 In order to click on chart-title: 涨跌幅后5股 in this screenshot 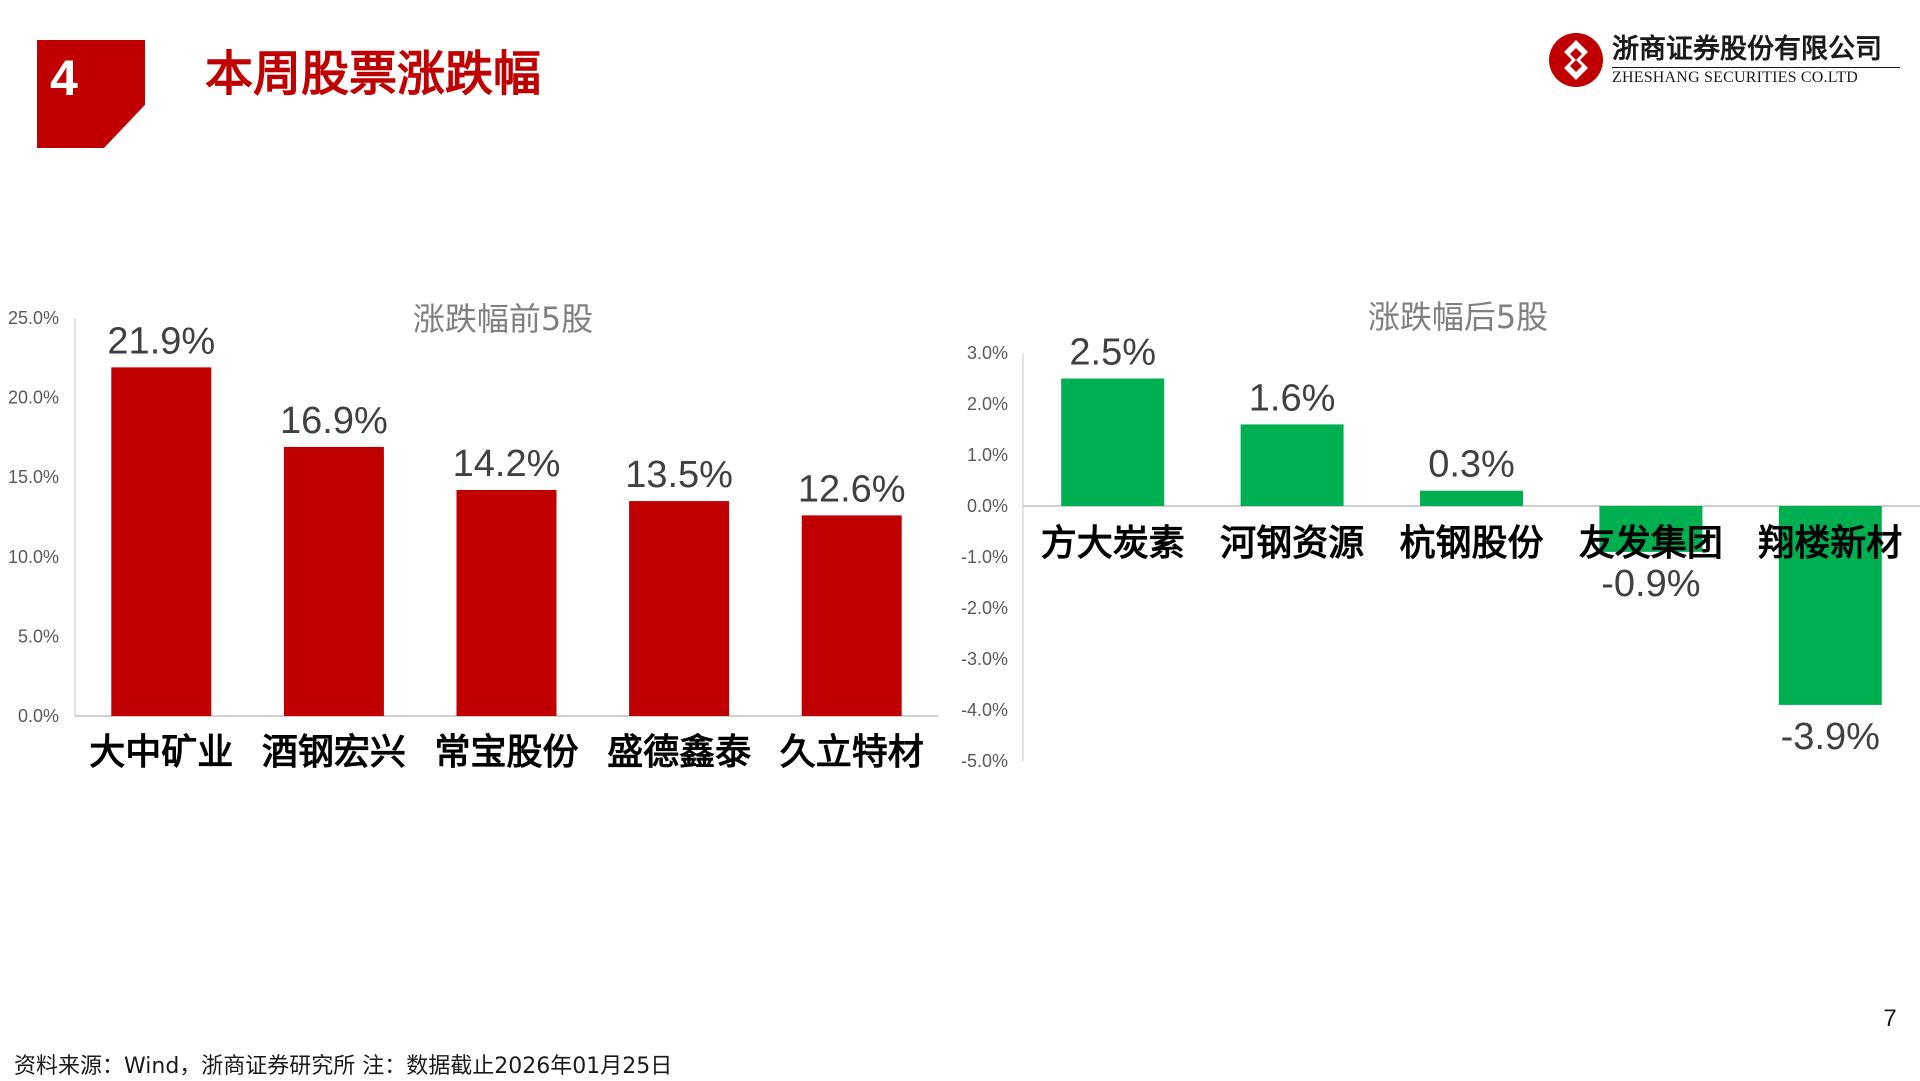, I will do `click(1458, 317)`.